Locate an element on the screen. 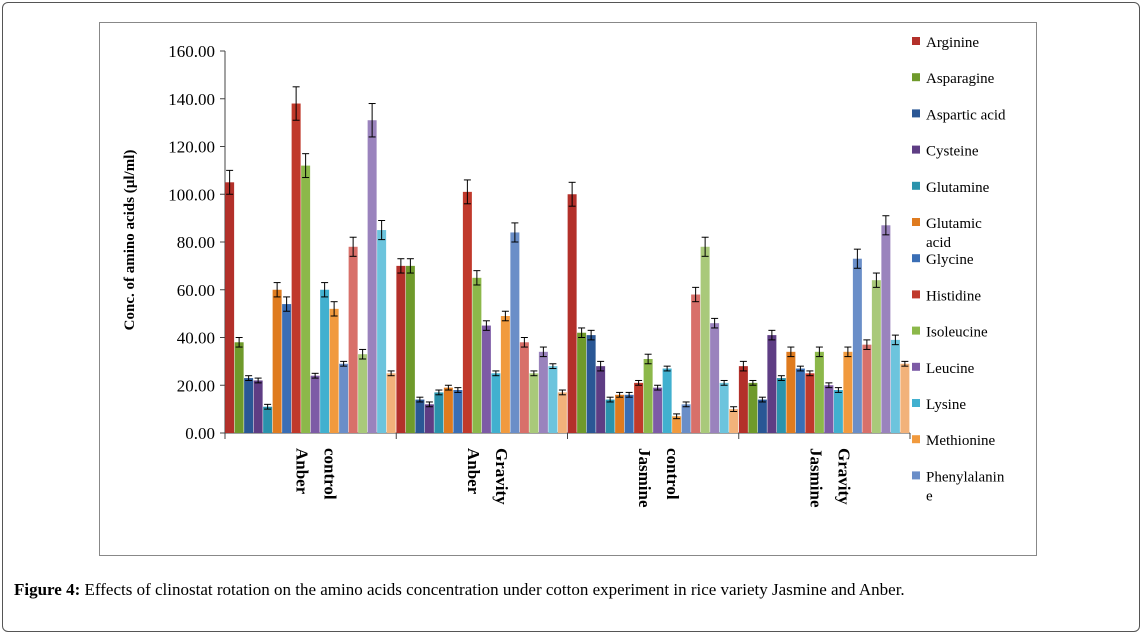 The image size is (1146, 637). legend-label-phenylalanine: Phenylalanin is located at coordinates (965, 477).